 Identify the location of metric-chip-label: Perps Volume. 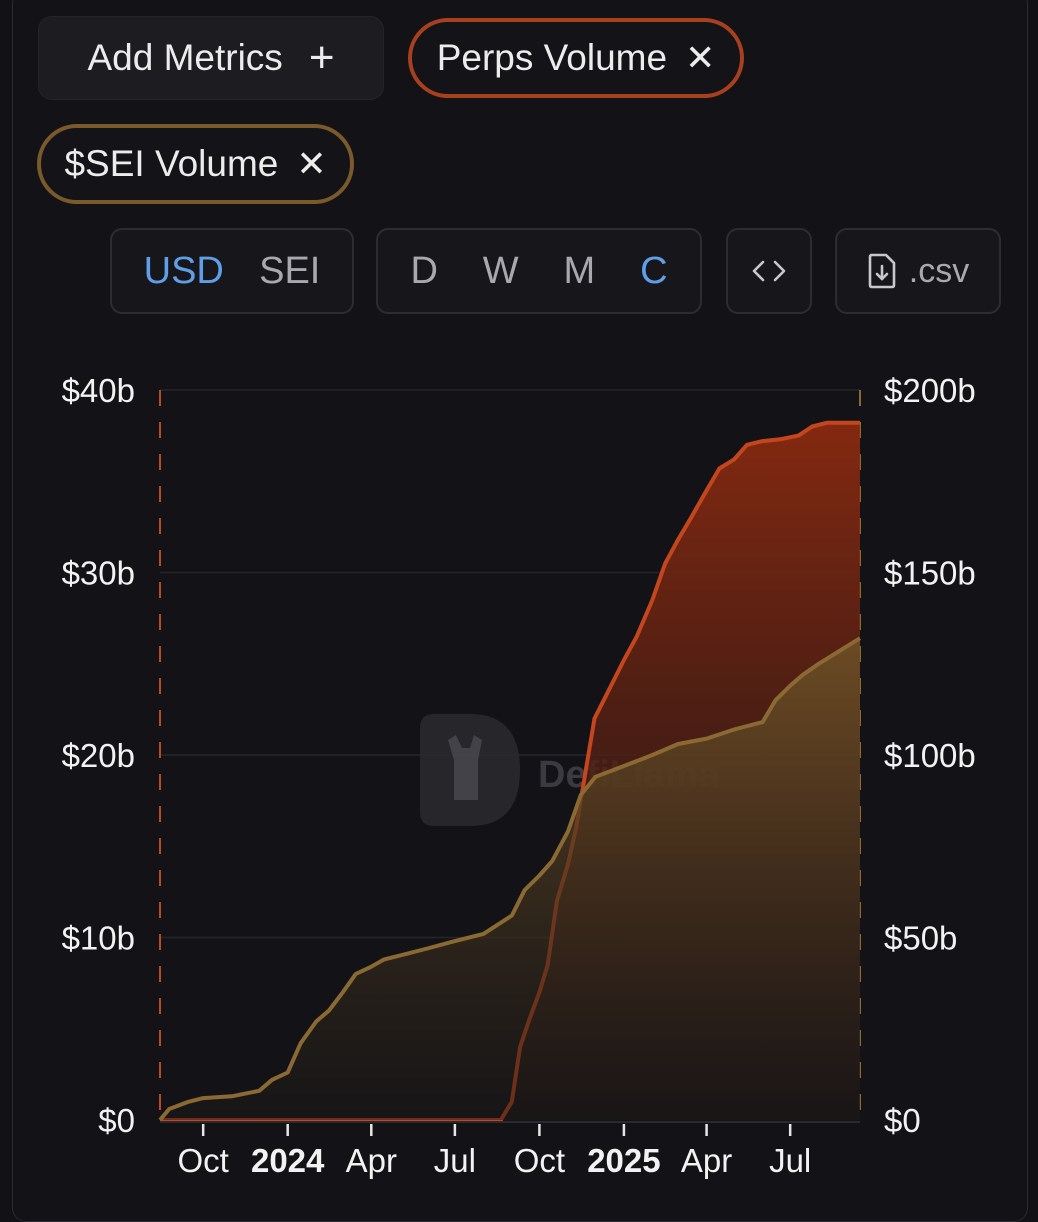
(552, 57).